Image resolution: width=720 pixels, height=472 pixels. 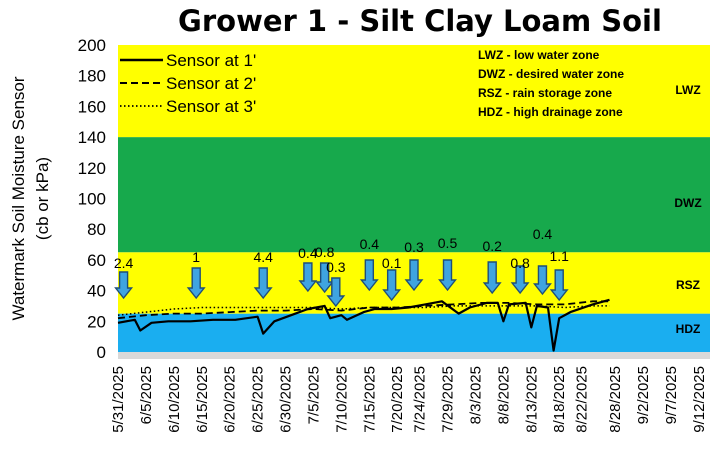 I want to click on rain-marker-13: 0.4, so click(x=542, y=261).